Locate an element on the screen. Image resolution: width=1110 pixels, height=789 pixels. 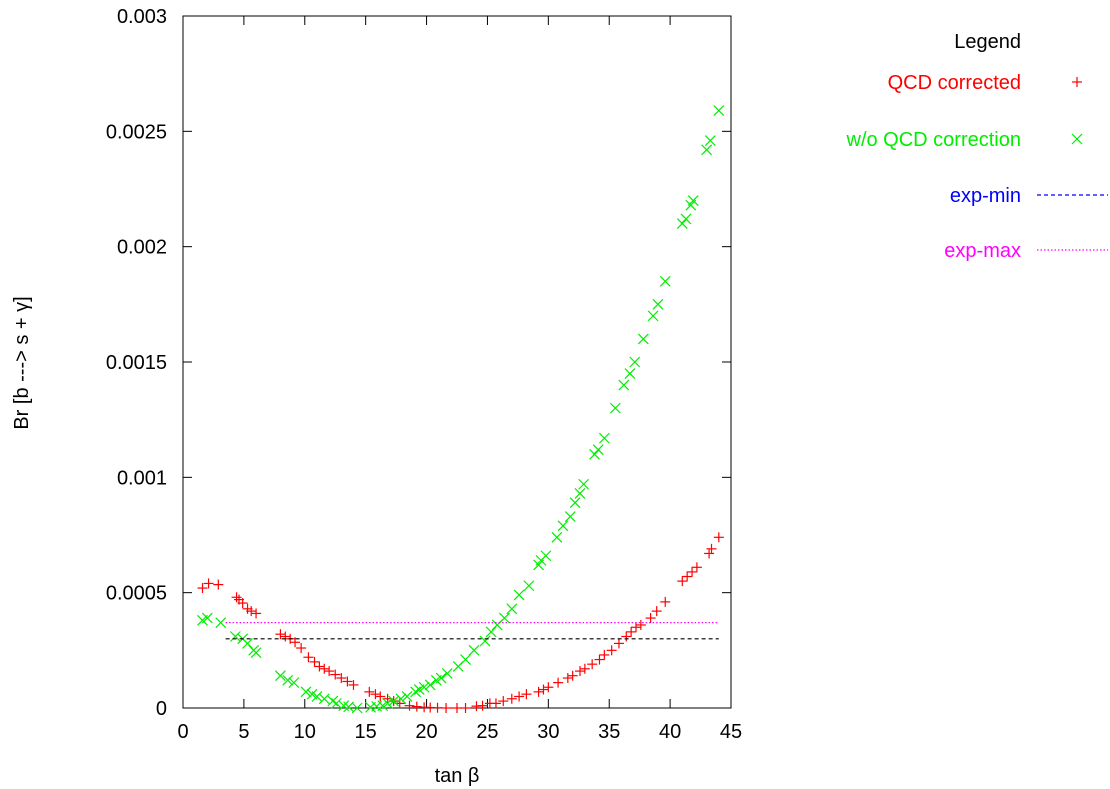
x-tick-label: 35 is located at coordinates (609, 732).